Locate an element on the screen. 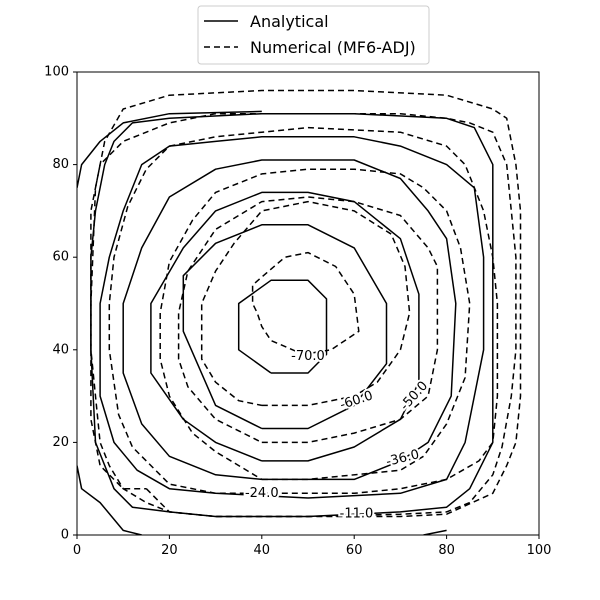  x-tick-label: 40 is located at coordinates (262, 550).